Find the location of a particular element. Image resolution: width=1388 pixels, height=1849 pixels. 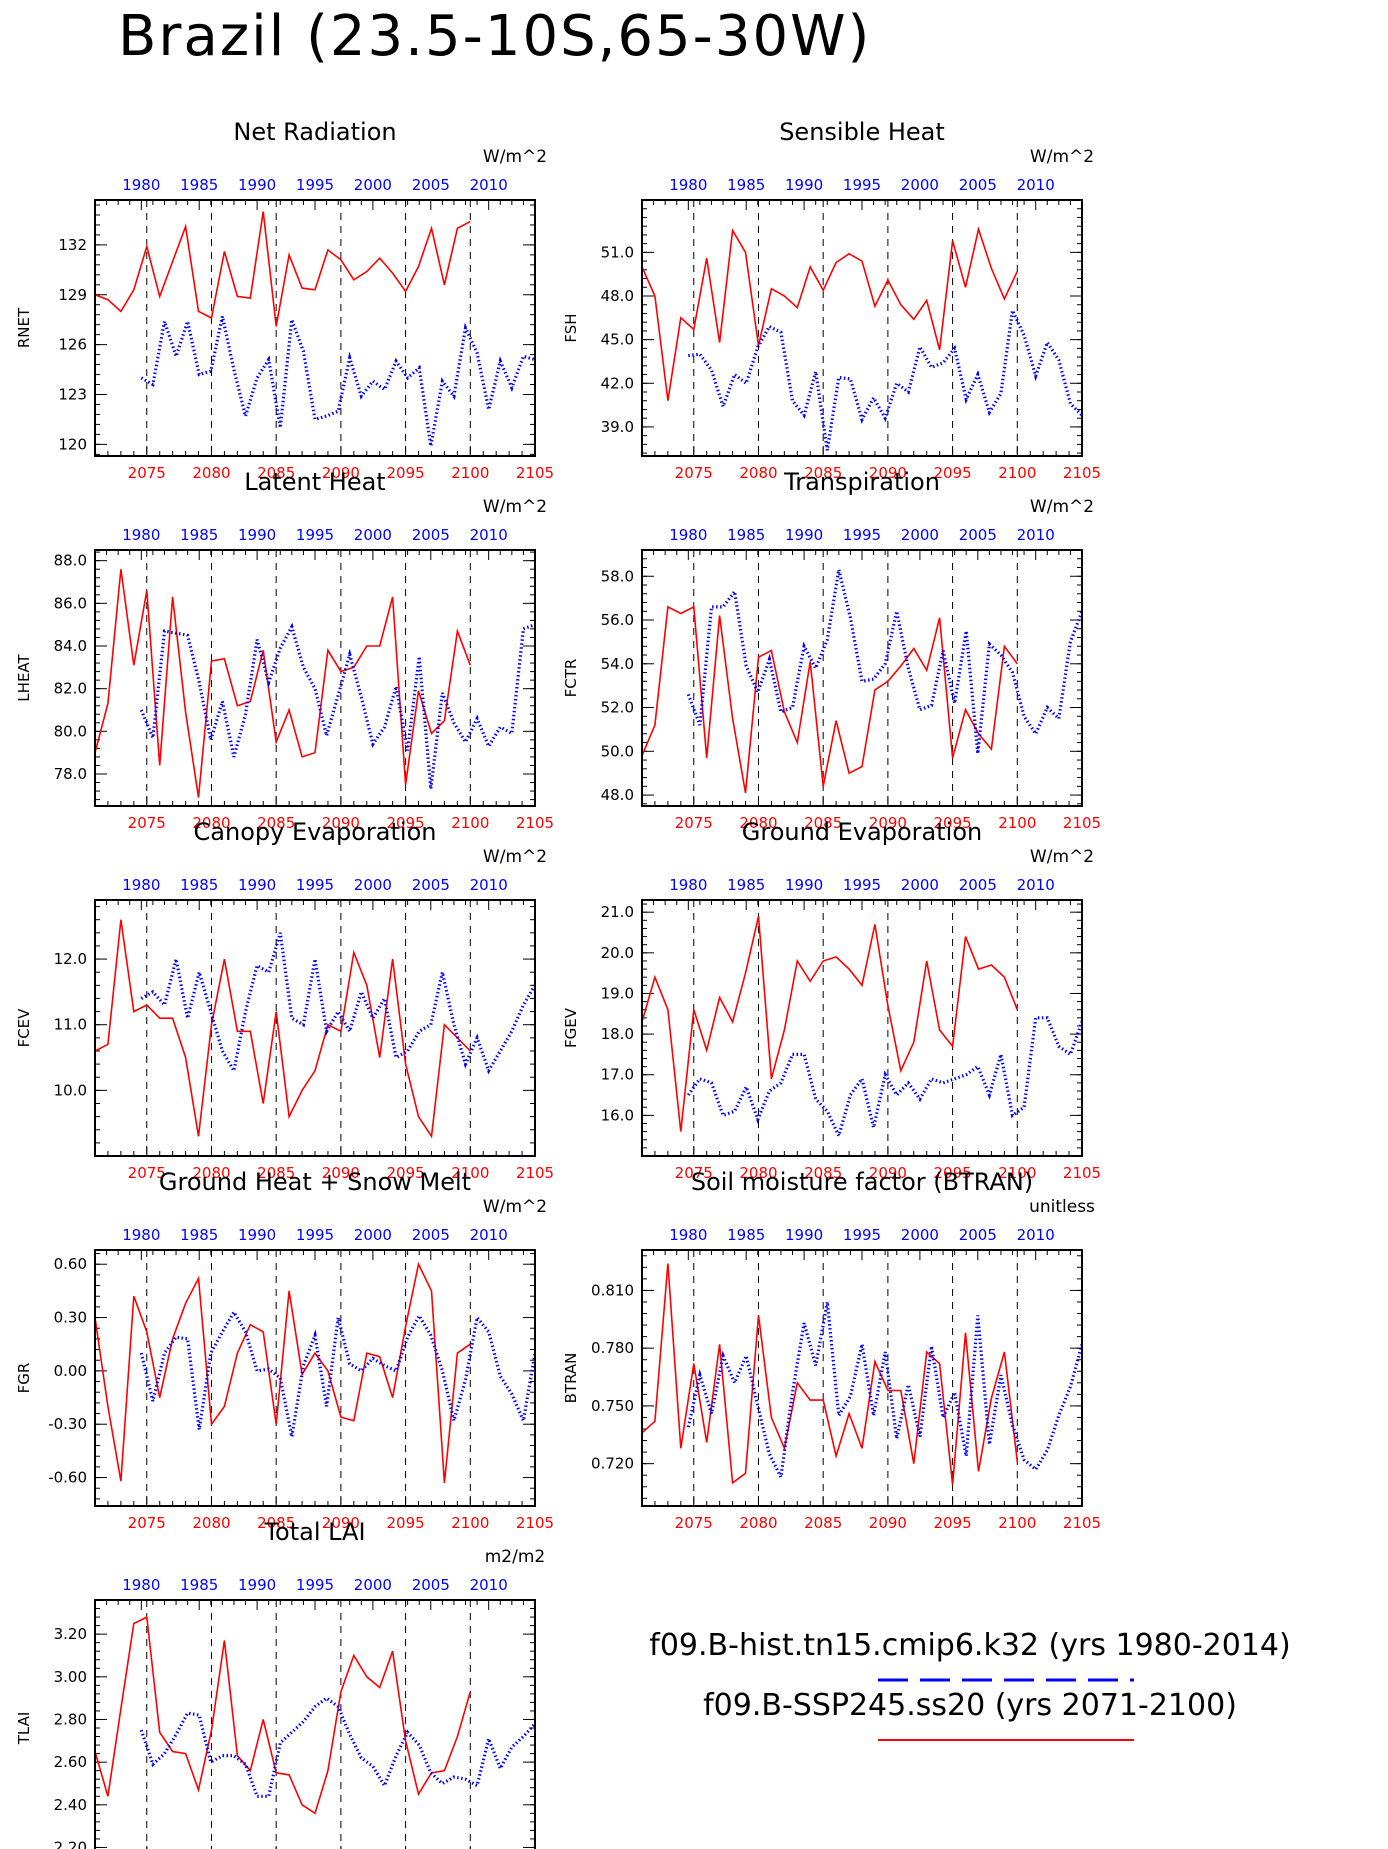

y-tick-label: 20.0 is located at coordinates (617, 953).